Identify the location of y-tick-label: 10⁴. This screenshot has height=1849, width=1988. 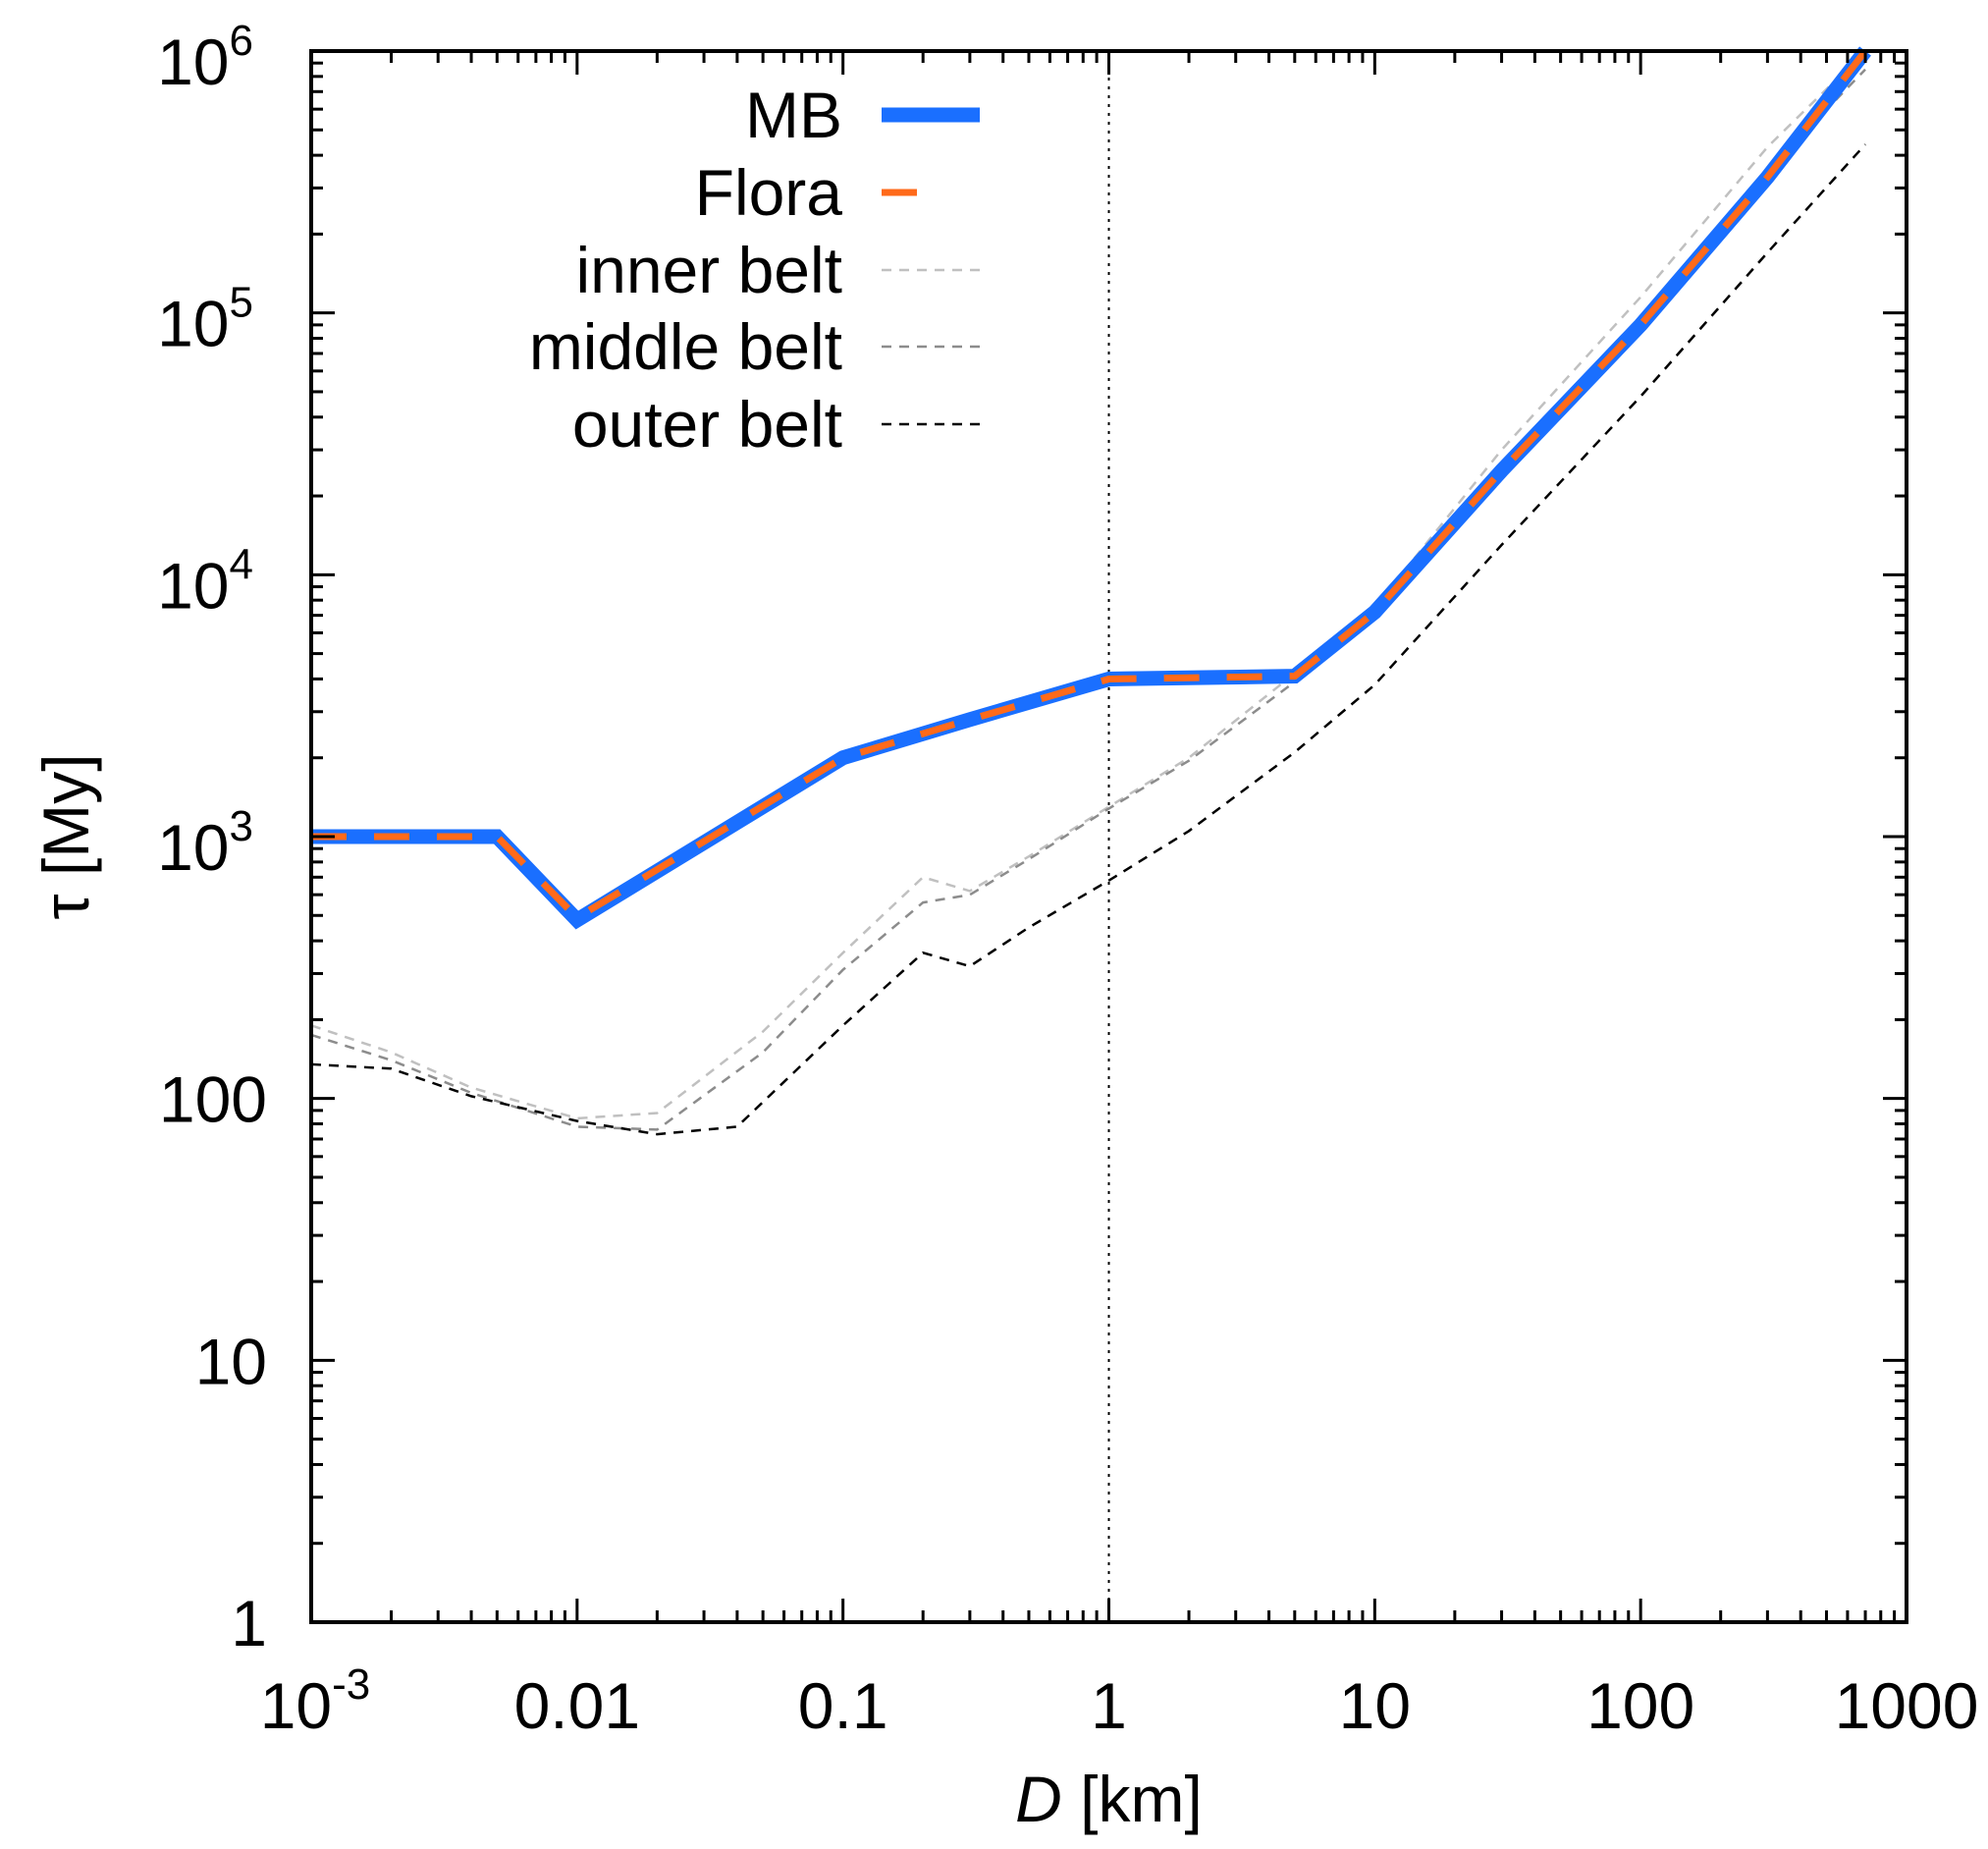
(205, 581).